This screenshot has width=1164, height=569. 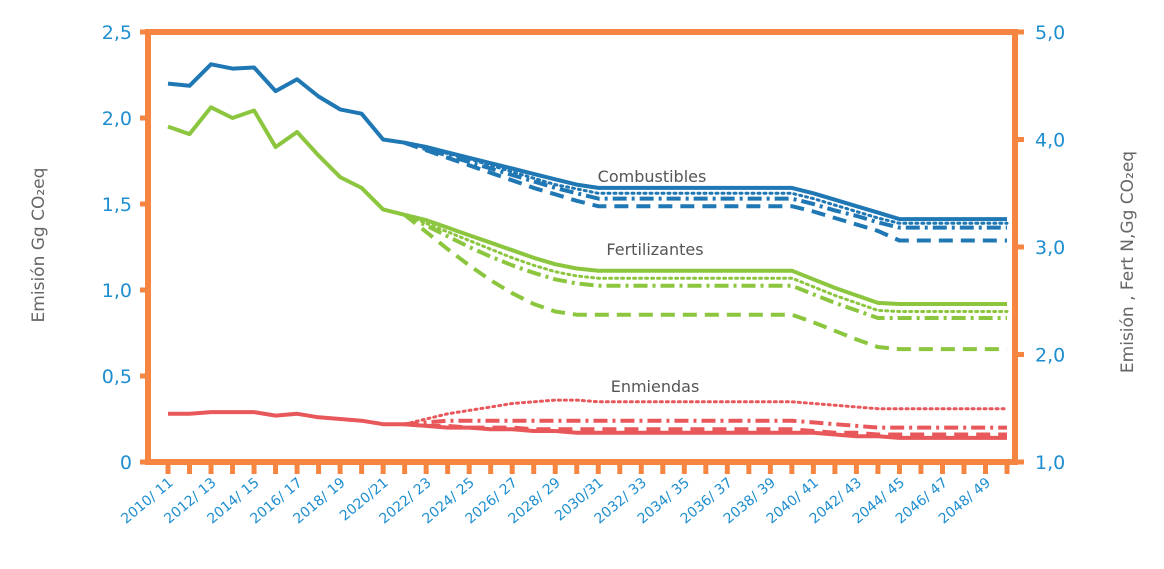 I want to click on series-line-combustibles-dashed, so click(x=705, y=191).